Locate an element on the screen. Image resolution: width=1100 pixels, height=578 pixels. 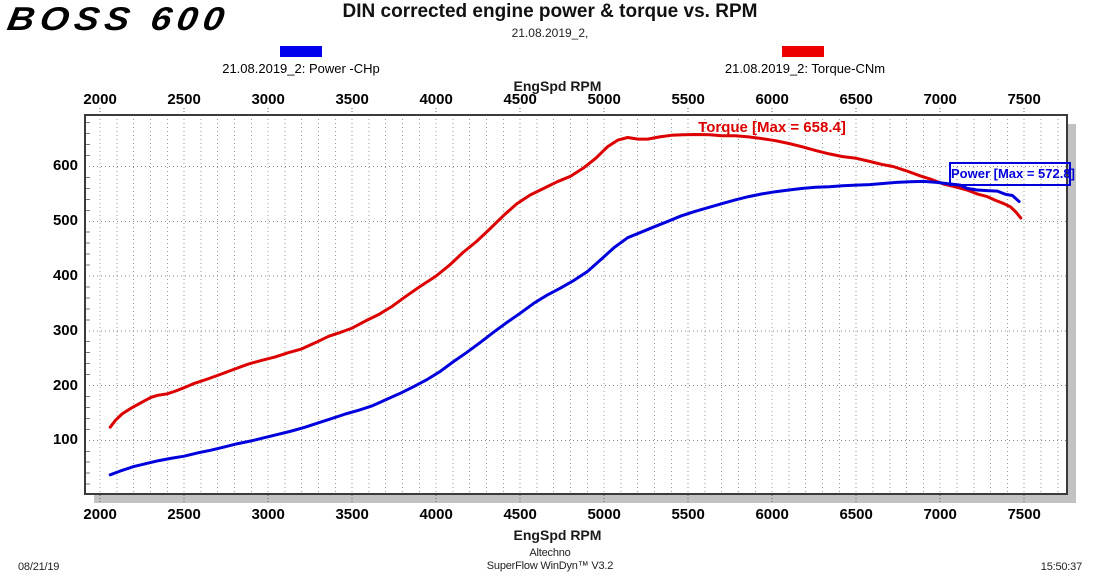
x-tick-label-bottom: 5000 is located at coordinates (604, 514).